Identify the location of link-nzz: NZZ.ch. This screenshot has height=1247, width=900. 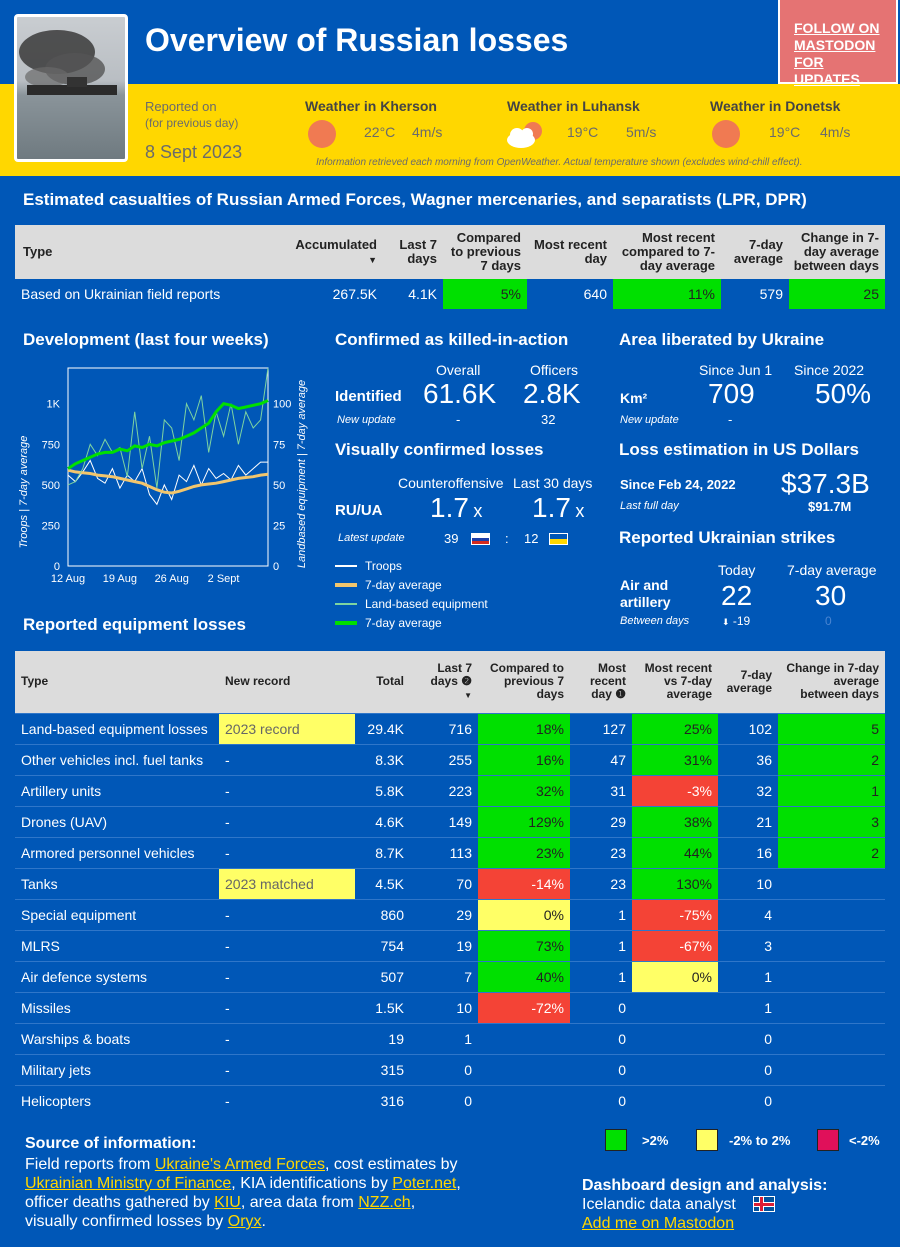
(384, 1202).